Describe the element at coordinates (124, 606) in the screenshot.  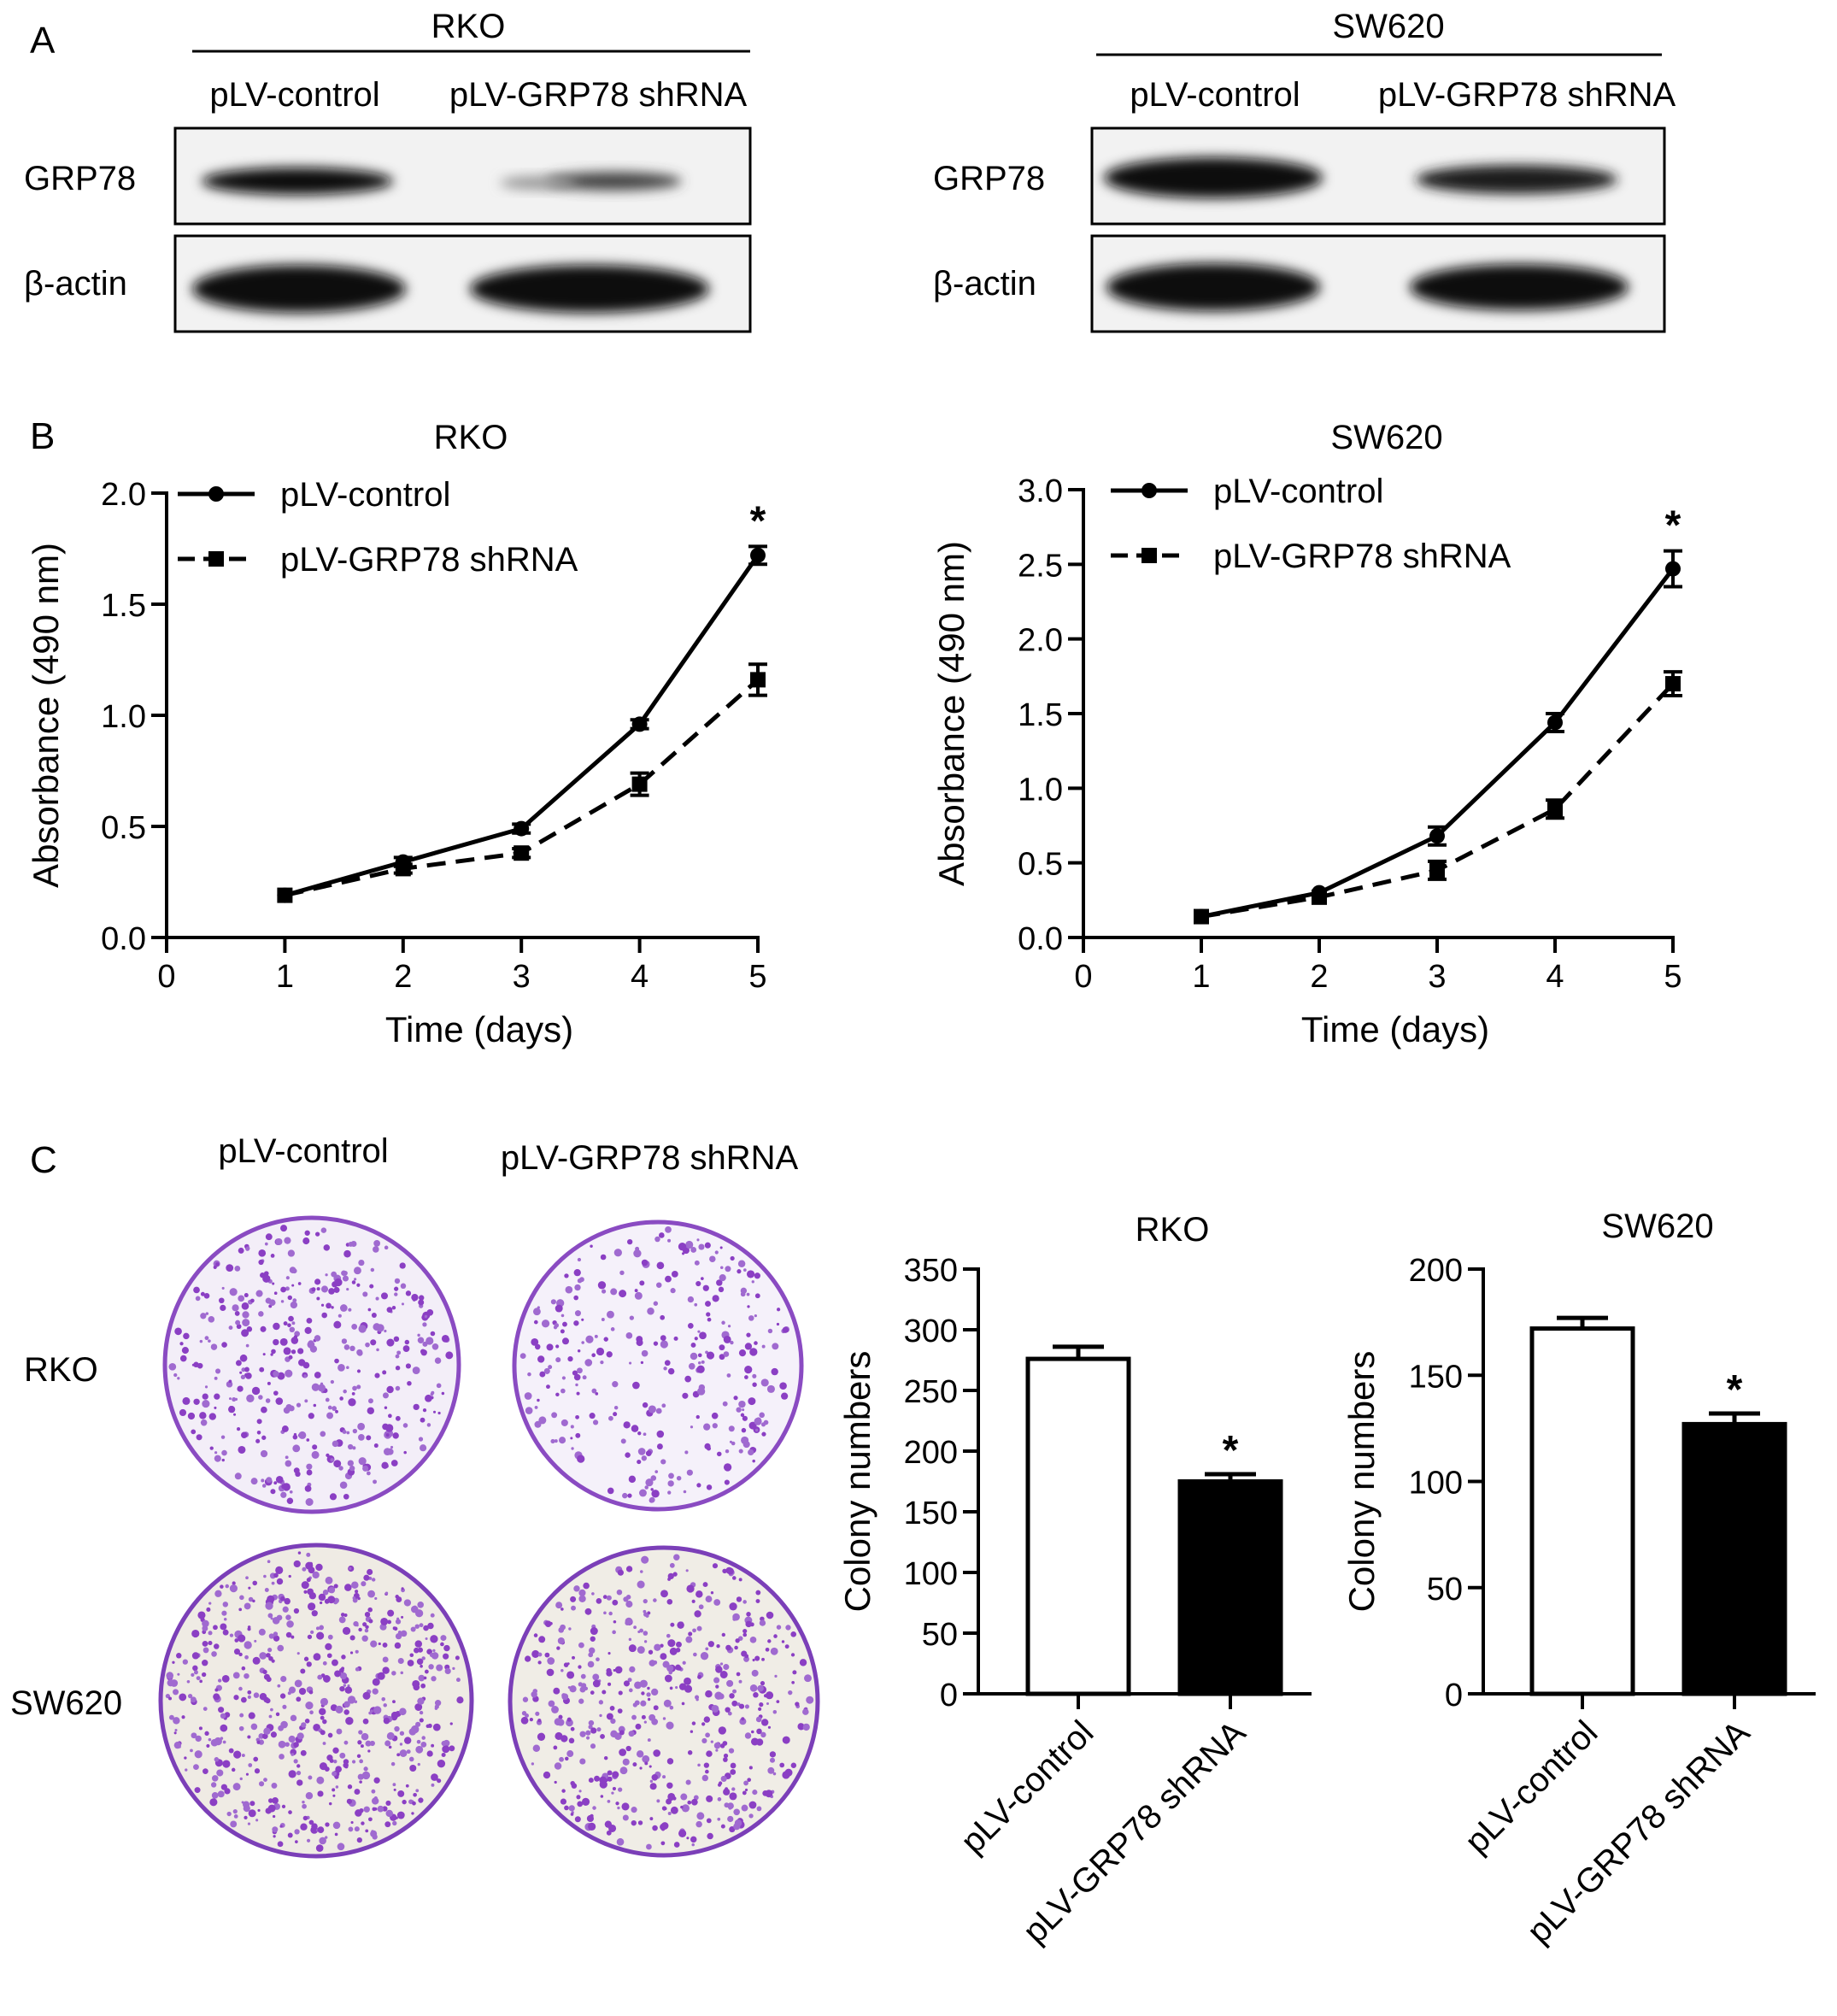
I see `y-tick-label-rko: 1.5` at that location.